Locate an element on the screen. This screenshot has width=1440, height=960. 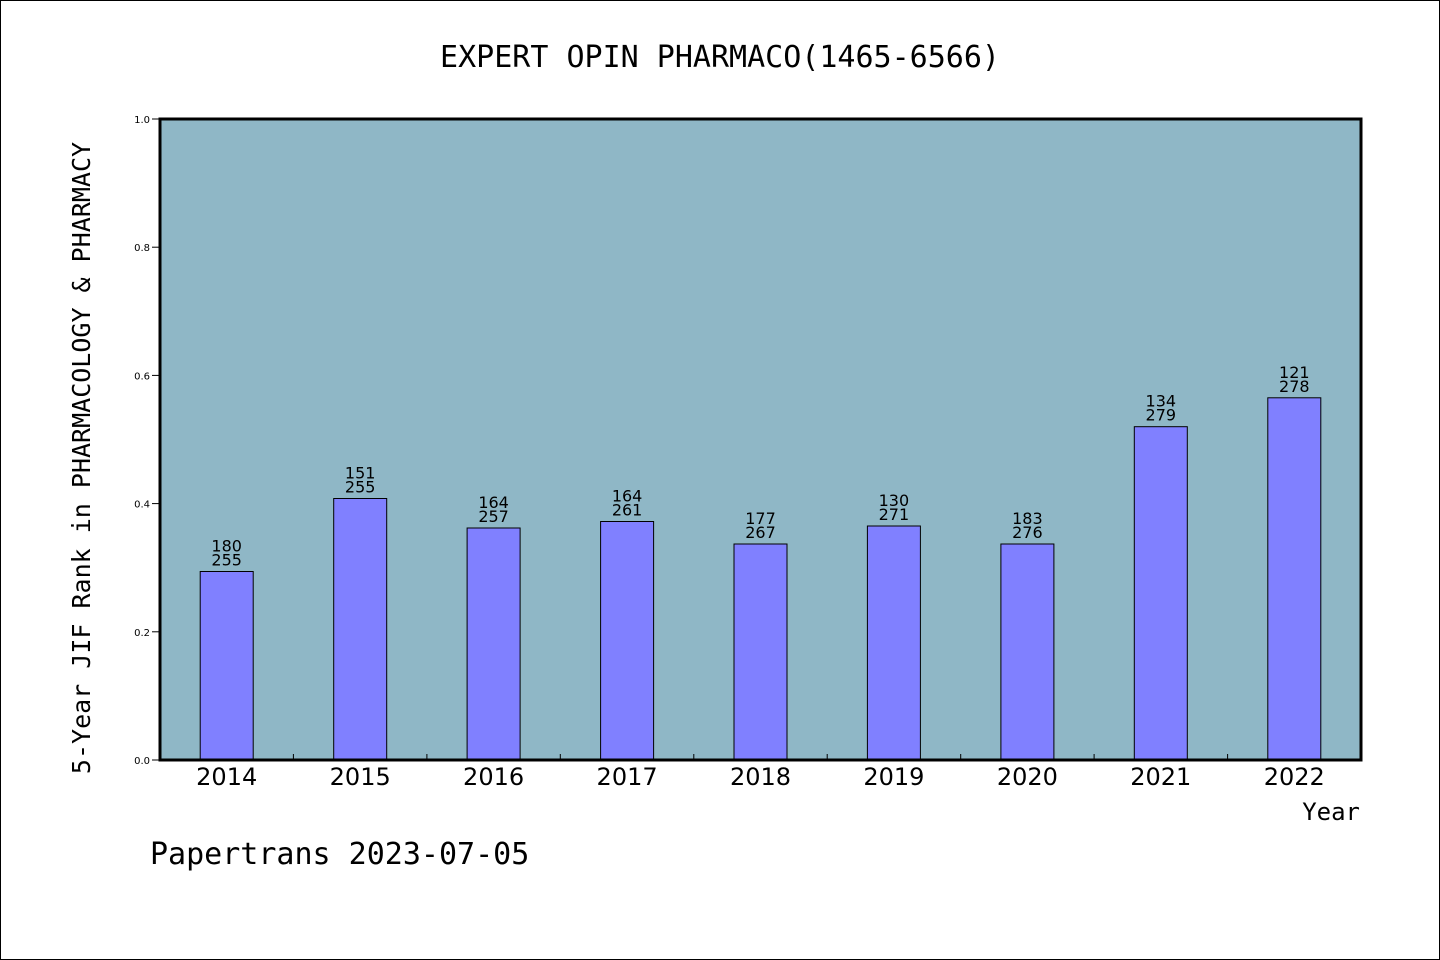
bar-2018 is located at coordinates (760, 652).